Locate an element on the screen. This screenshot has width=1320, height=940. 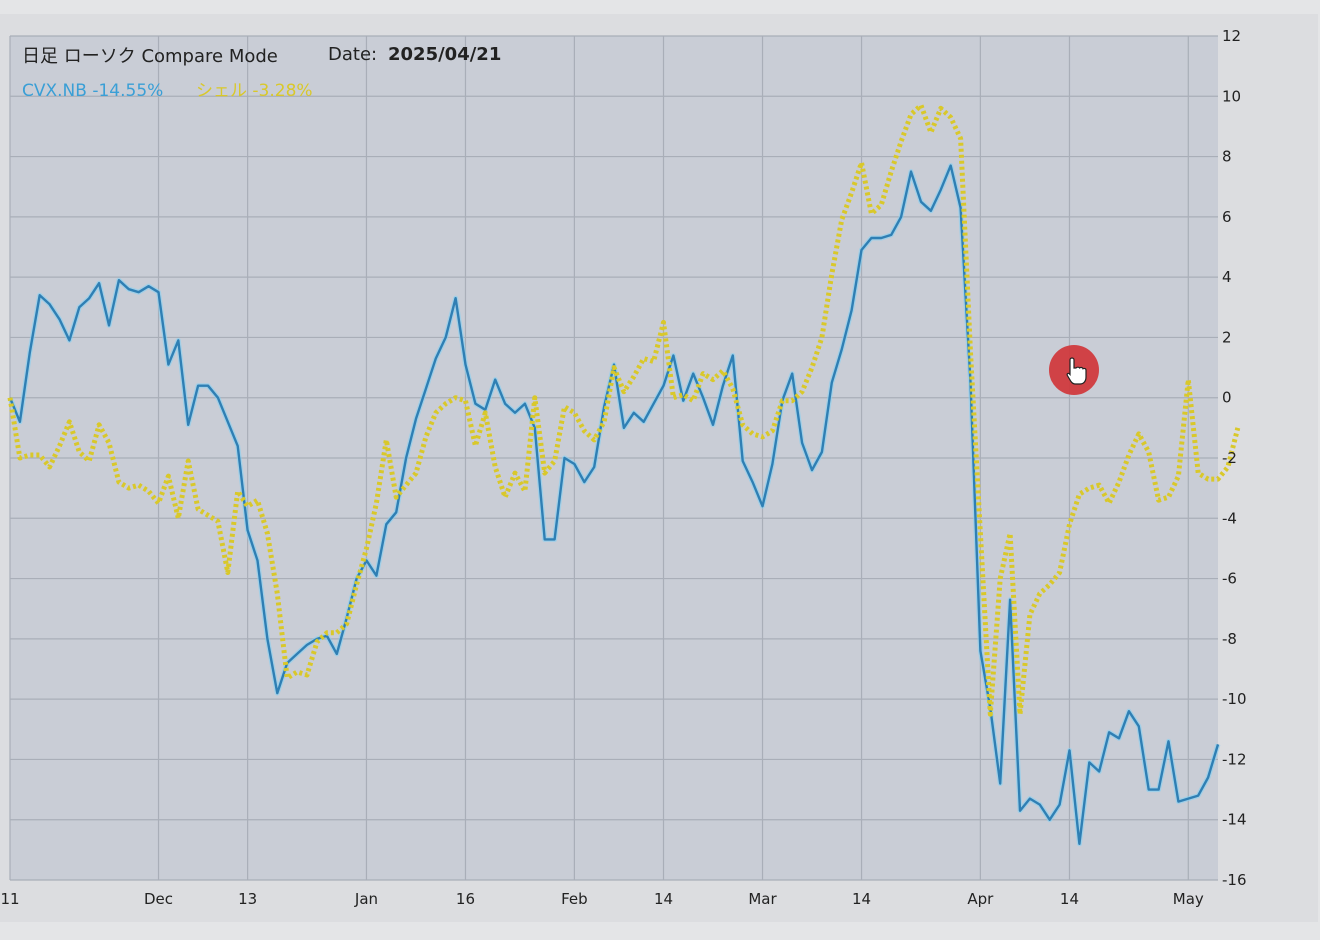
y-tick-label: -6 is located at coordinates (1229, 579).